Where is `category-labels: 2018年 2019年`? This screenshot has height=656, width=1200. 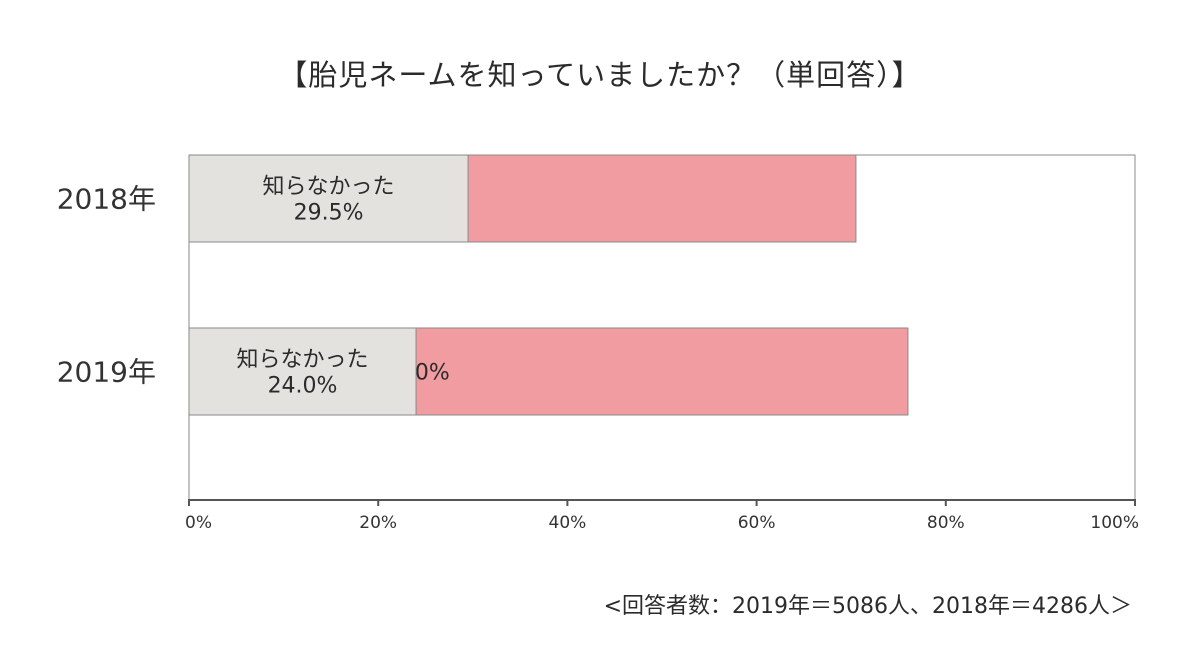 category-labels: 2018年 2019年 is located at coordinates (106, 286).